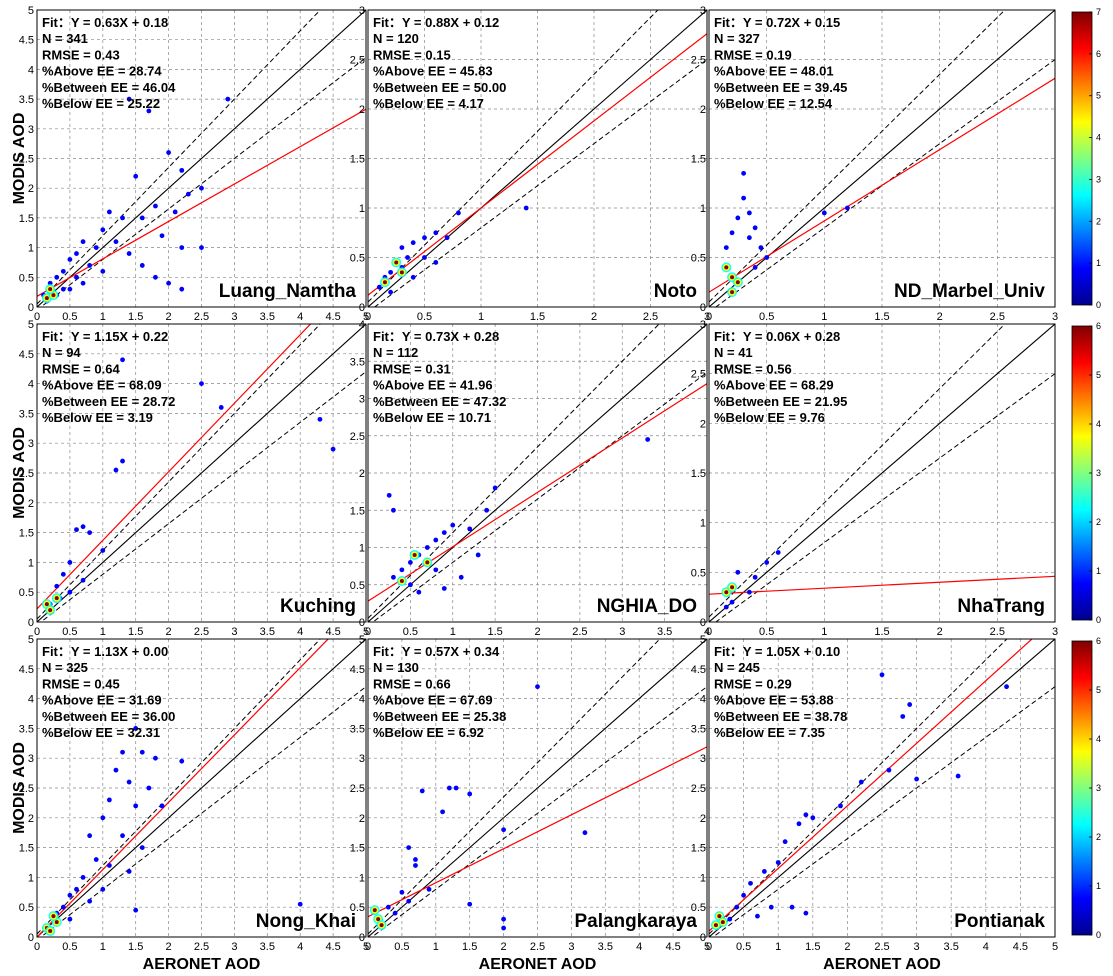  I want to click on stats-line: %Below EE = 9.76, so click(769, 417).